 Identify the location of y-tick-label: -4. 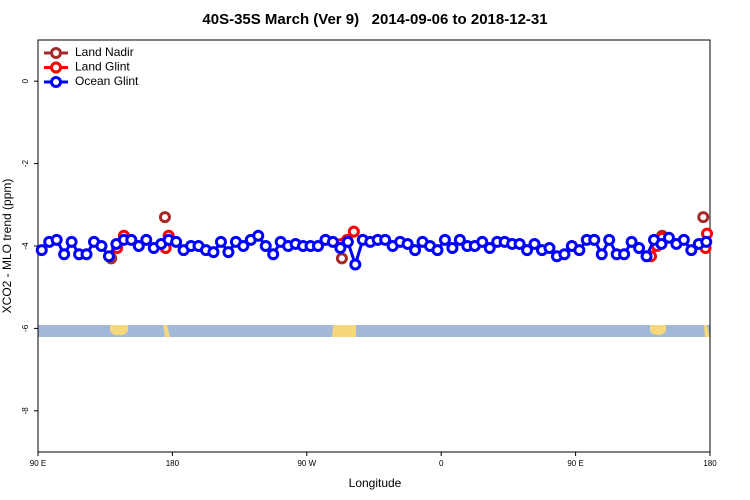
(25, 246).